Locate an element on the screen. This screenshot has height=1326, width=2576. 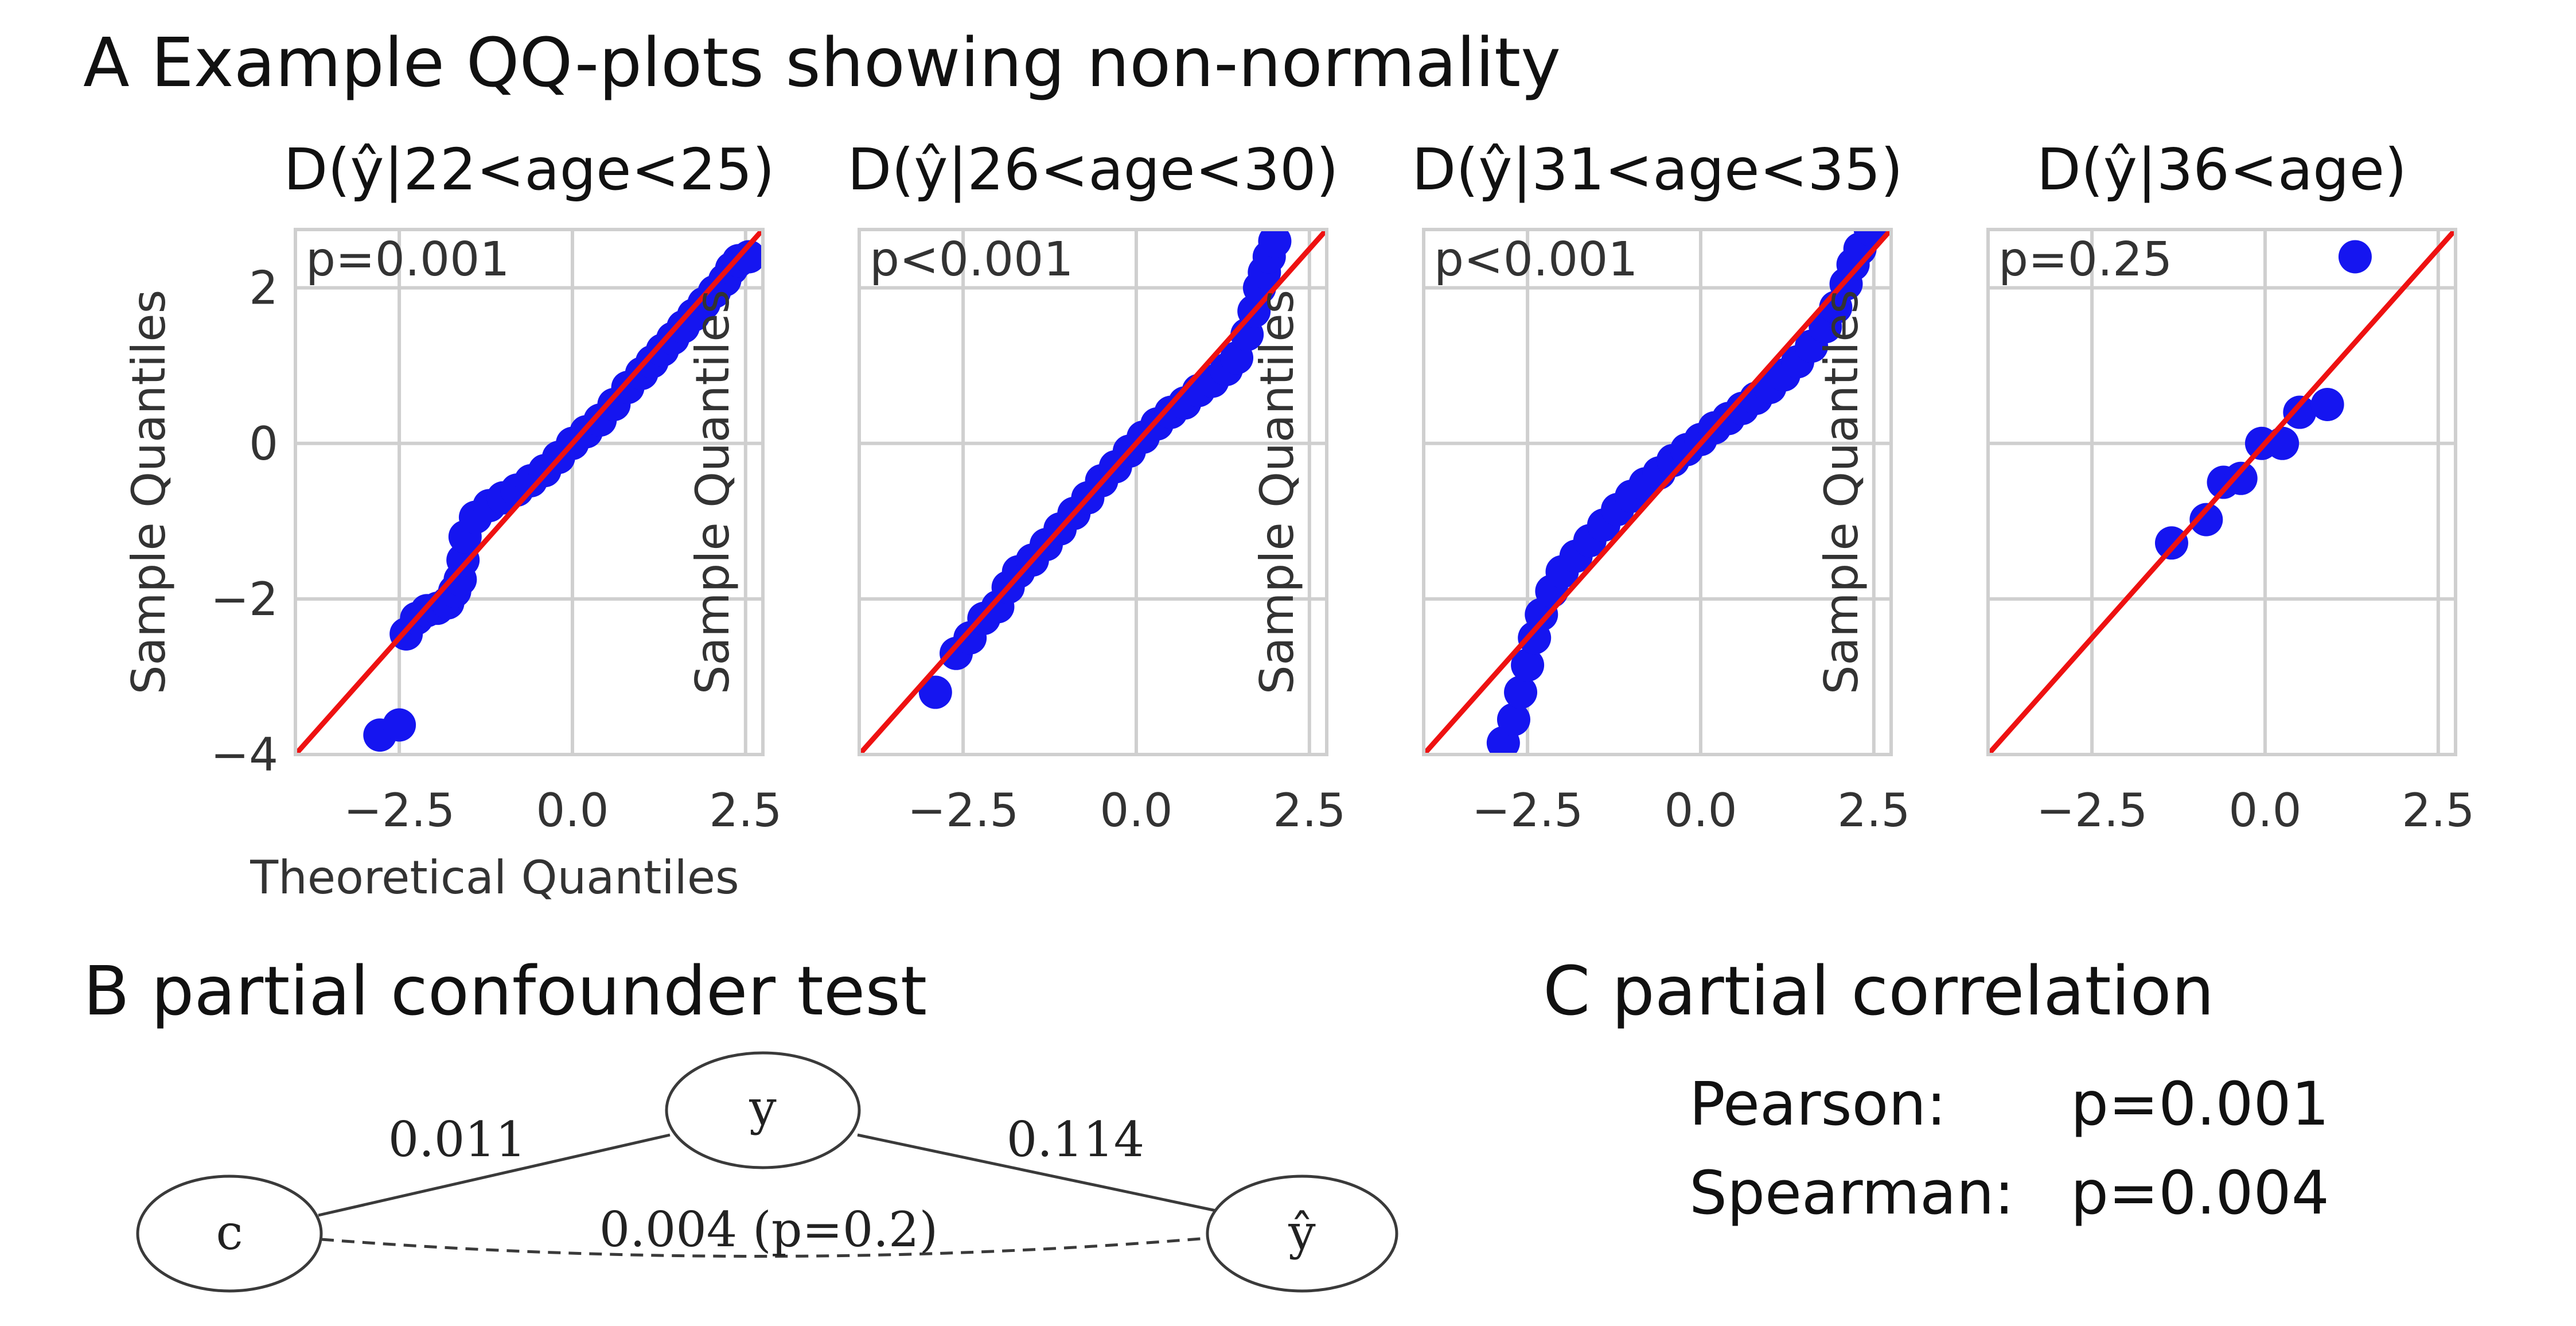
edge-c-y-label: 0.011 is located at coordinates (457, 1139).